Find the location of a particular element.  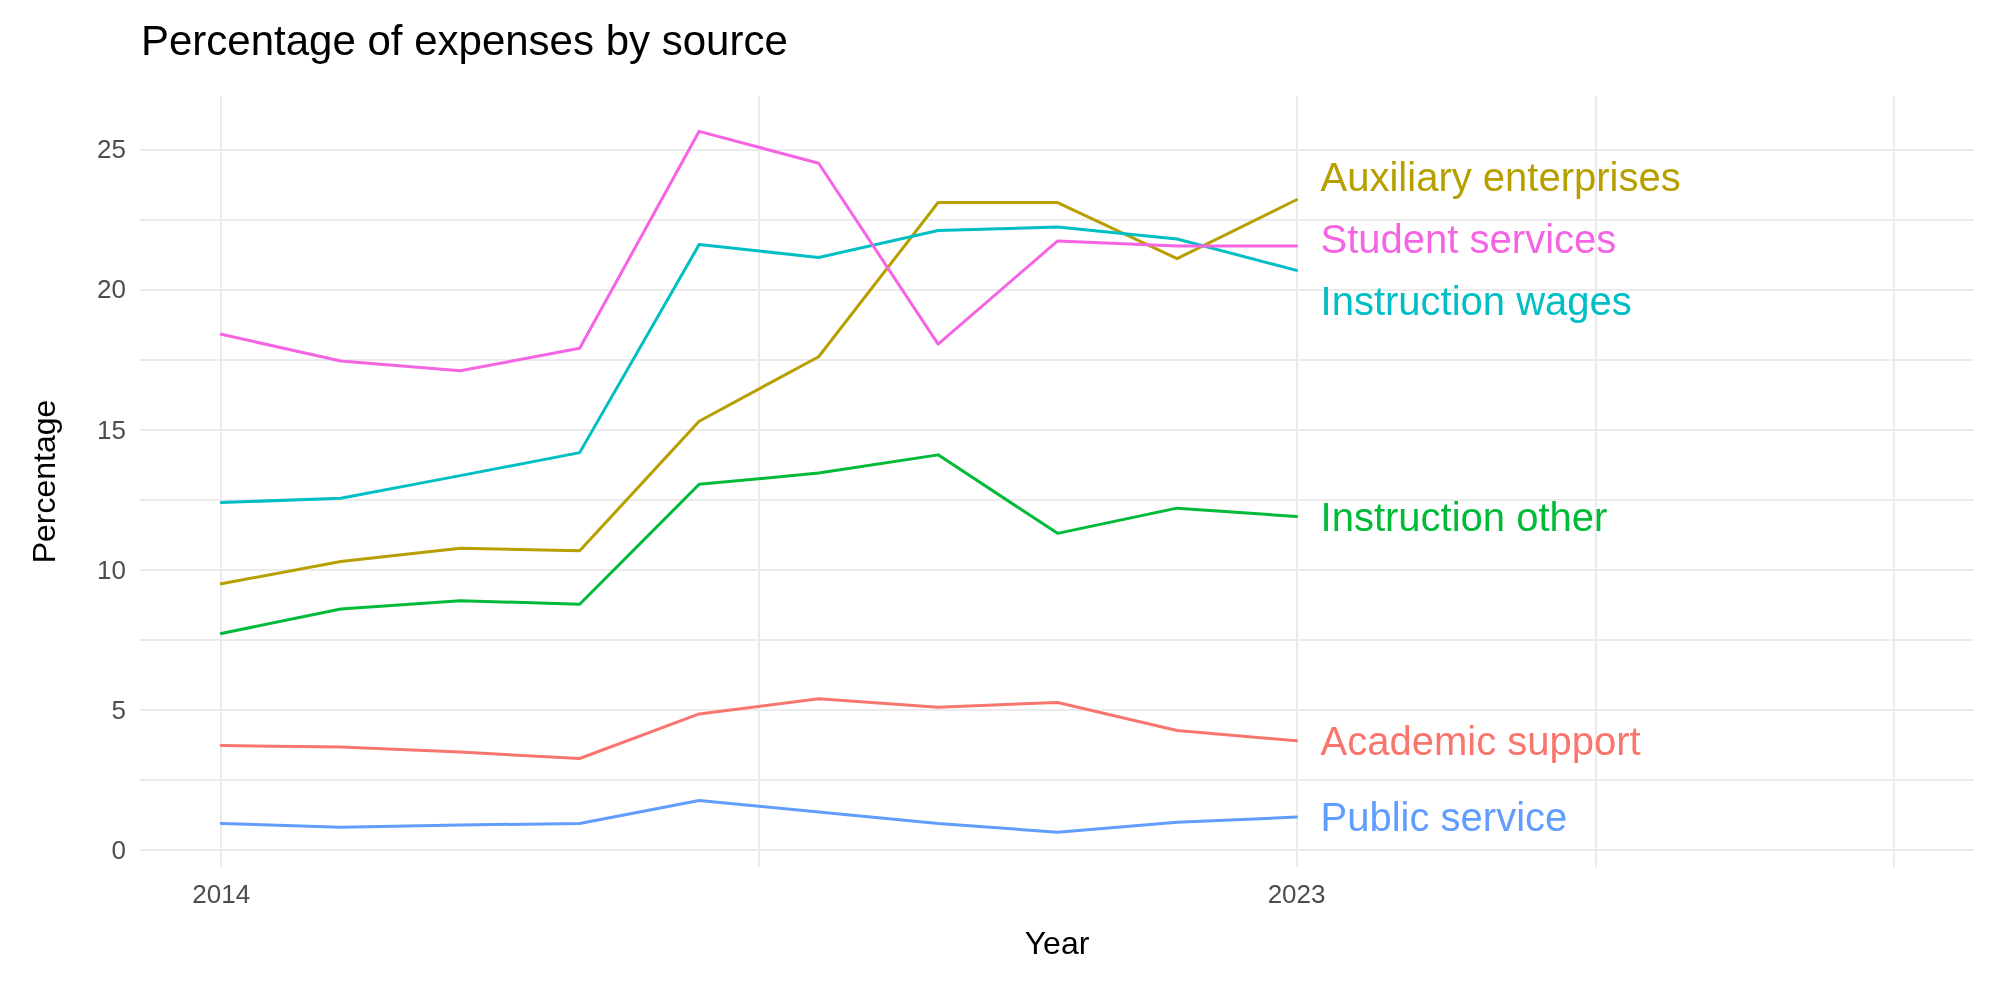

y-tick-label: 10 is located at coordinates (111, 569).